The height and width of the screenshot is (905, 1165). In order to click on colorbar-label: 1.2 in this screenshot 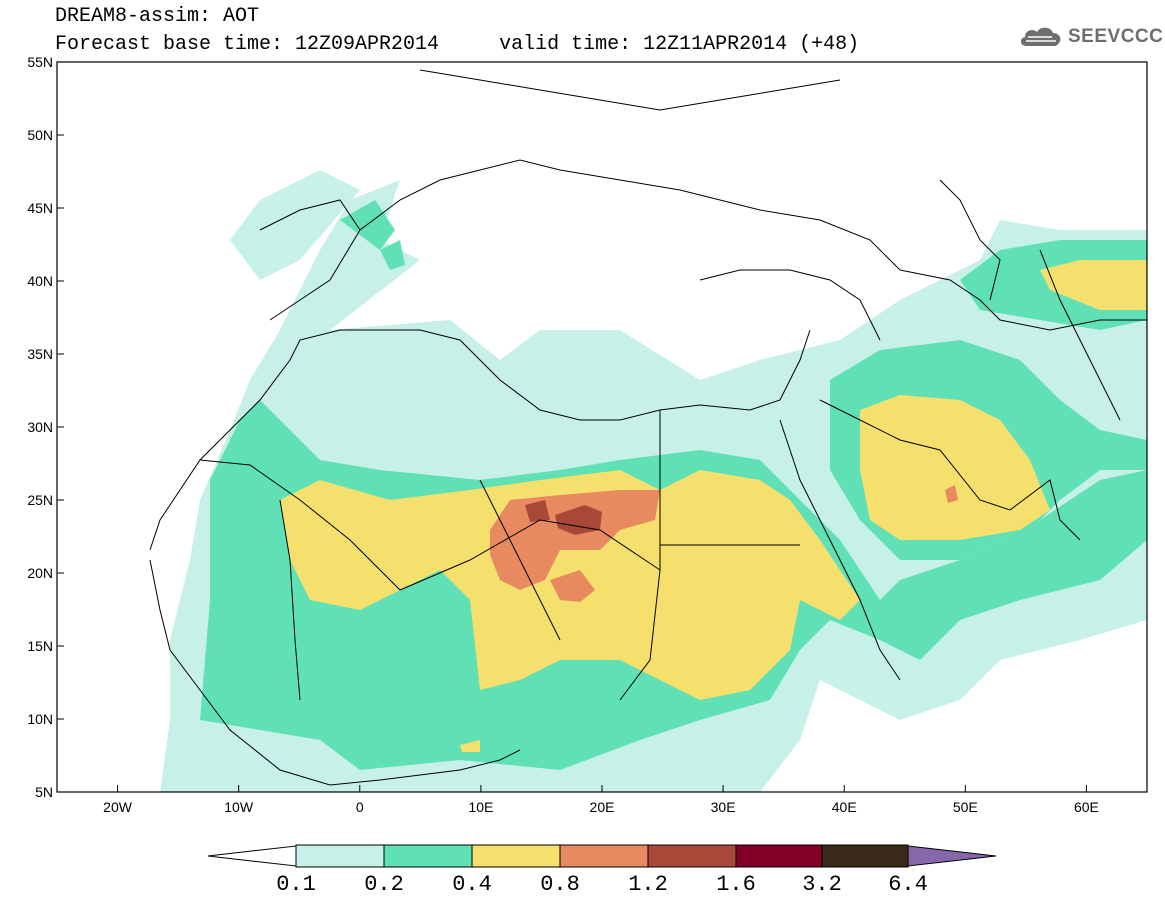, I will do `click(648, 884)`.